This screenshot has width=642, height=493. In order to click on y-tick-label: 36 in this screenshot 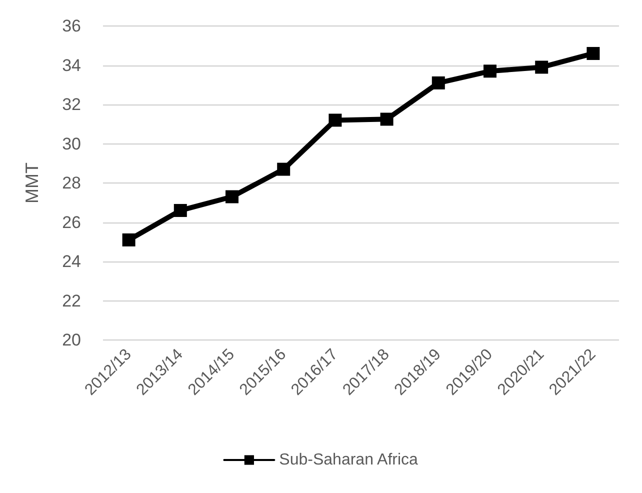, I will do `click(71, 26)`.